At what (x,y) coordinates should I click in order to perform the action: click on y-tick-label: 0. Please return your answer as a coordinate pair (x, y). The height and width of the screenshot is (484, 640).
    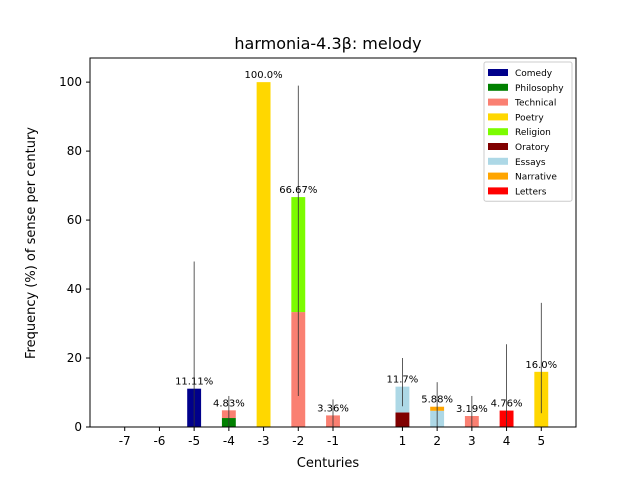
    Looking at the image, I should click on (78, 427).